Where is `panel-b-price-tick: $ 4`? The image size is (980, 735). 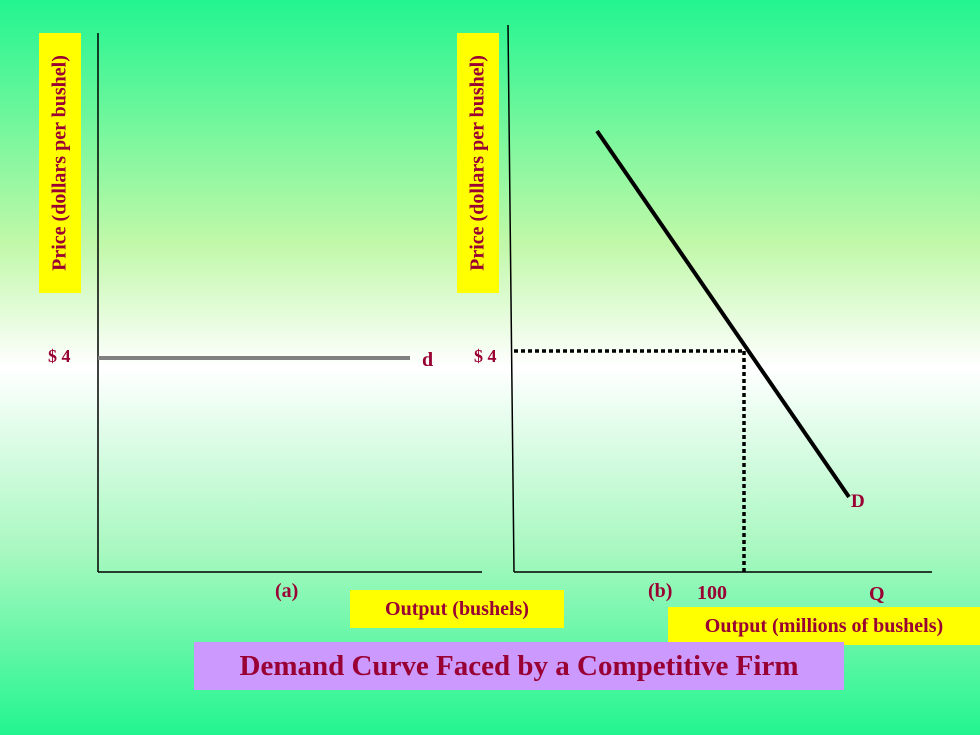 panel-b-price-tick: $ 4 is located at coordinates (485, 356).